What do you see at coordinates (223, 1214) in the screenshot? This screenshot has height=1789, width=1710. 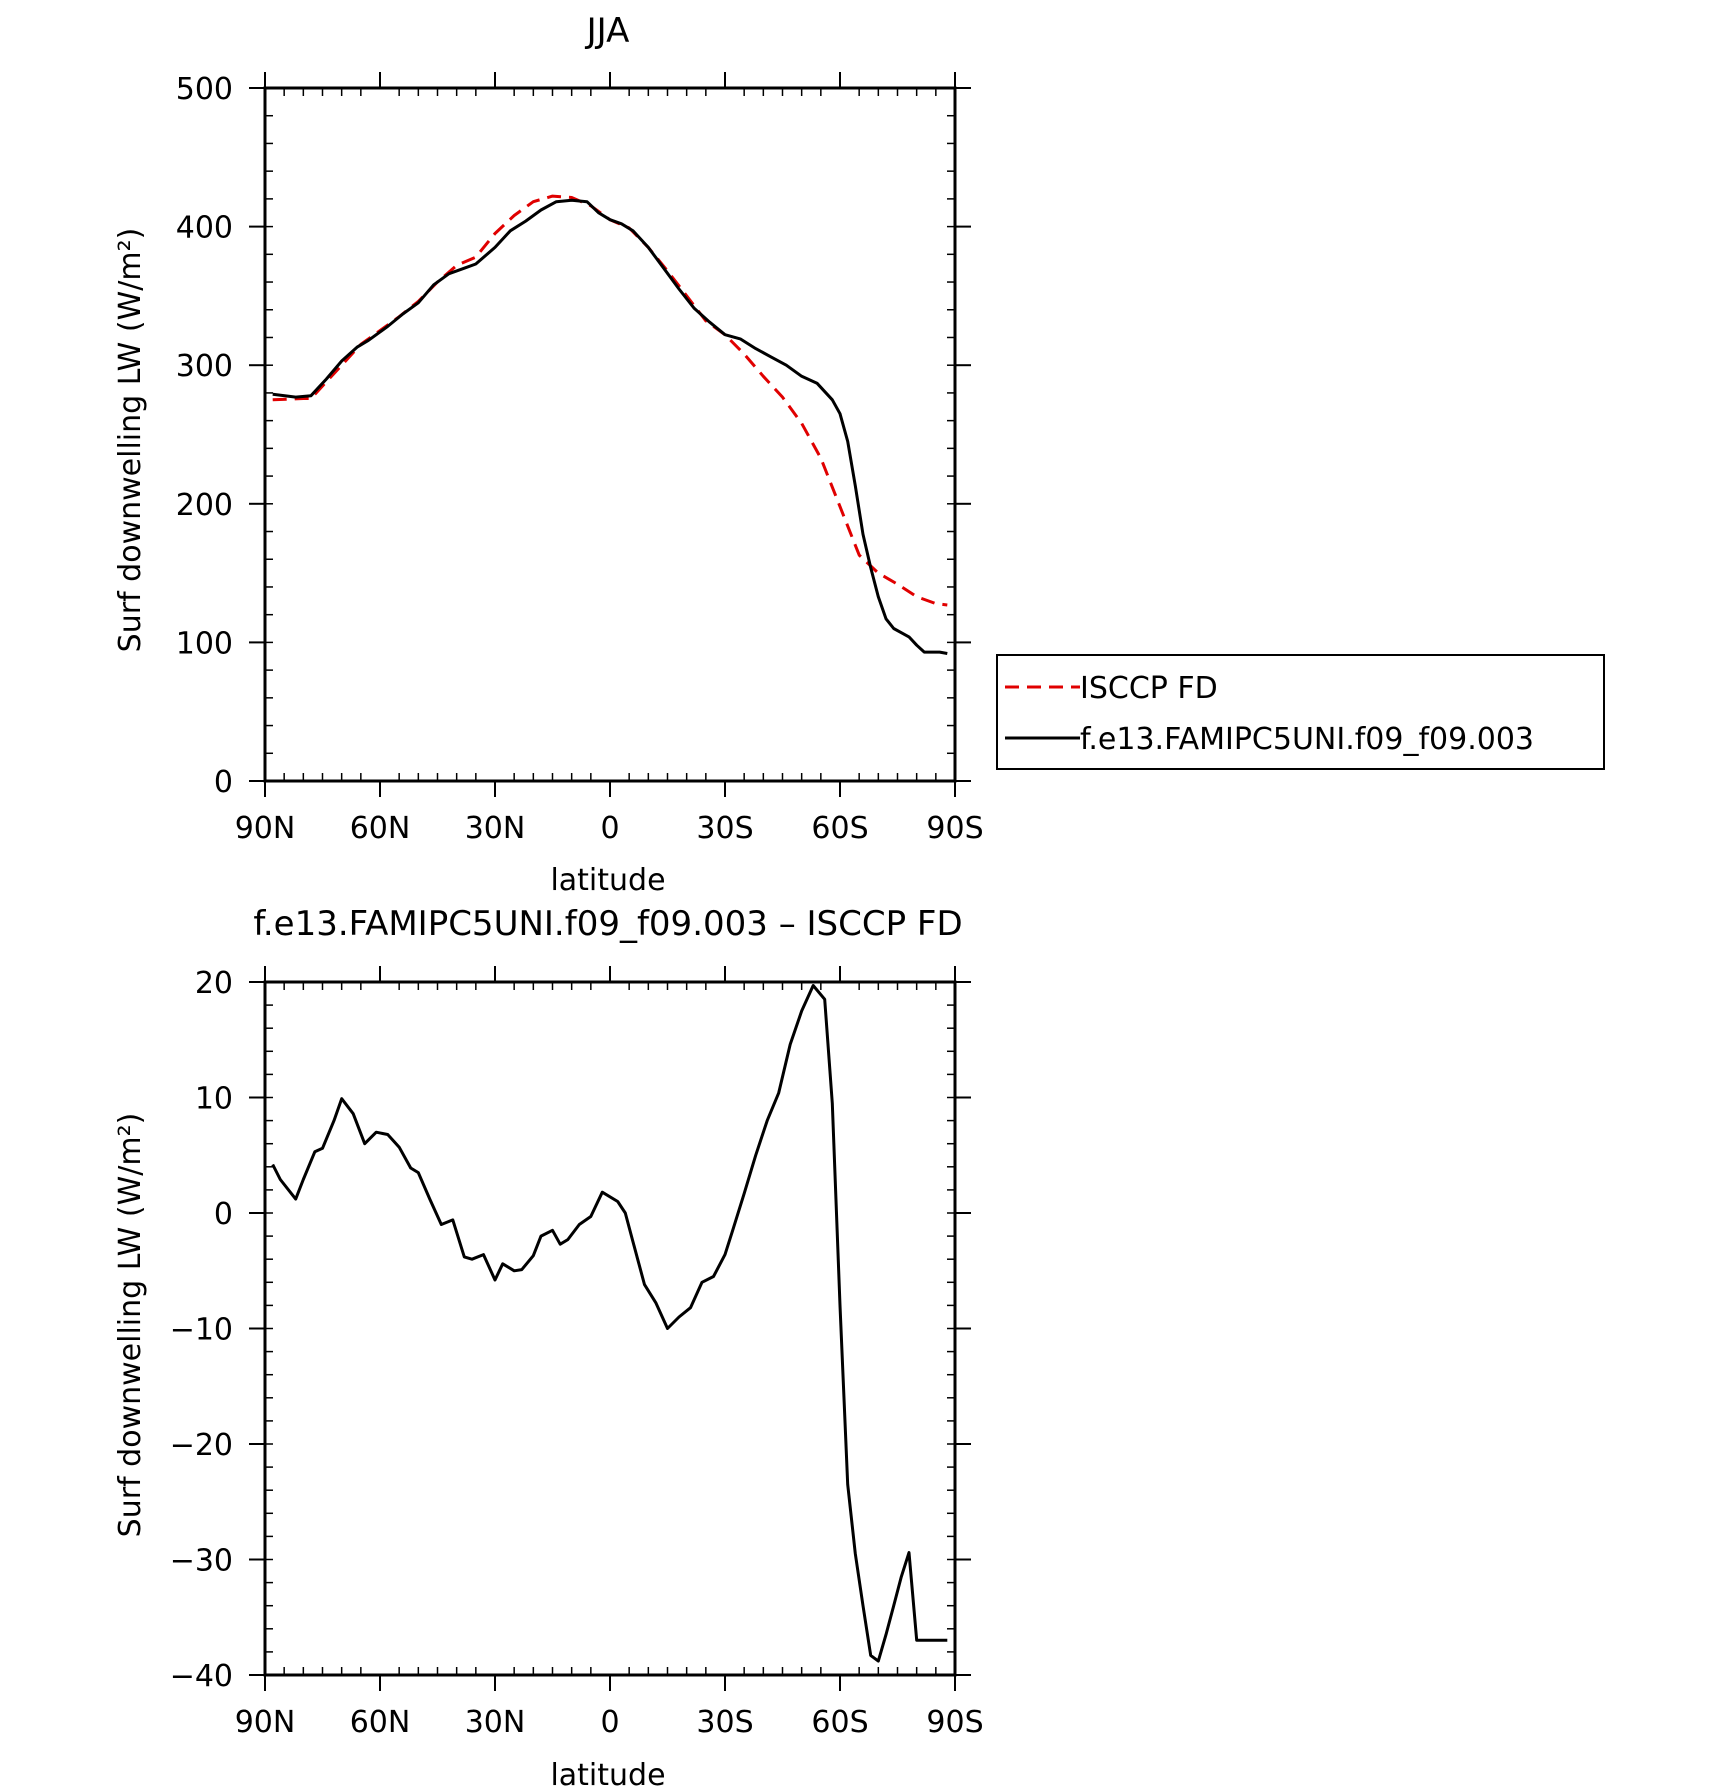 I see `bottom-y-tick-label: 0` at bounding box center [223, 1214].